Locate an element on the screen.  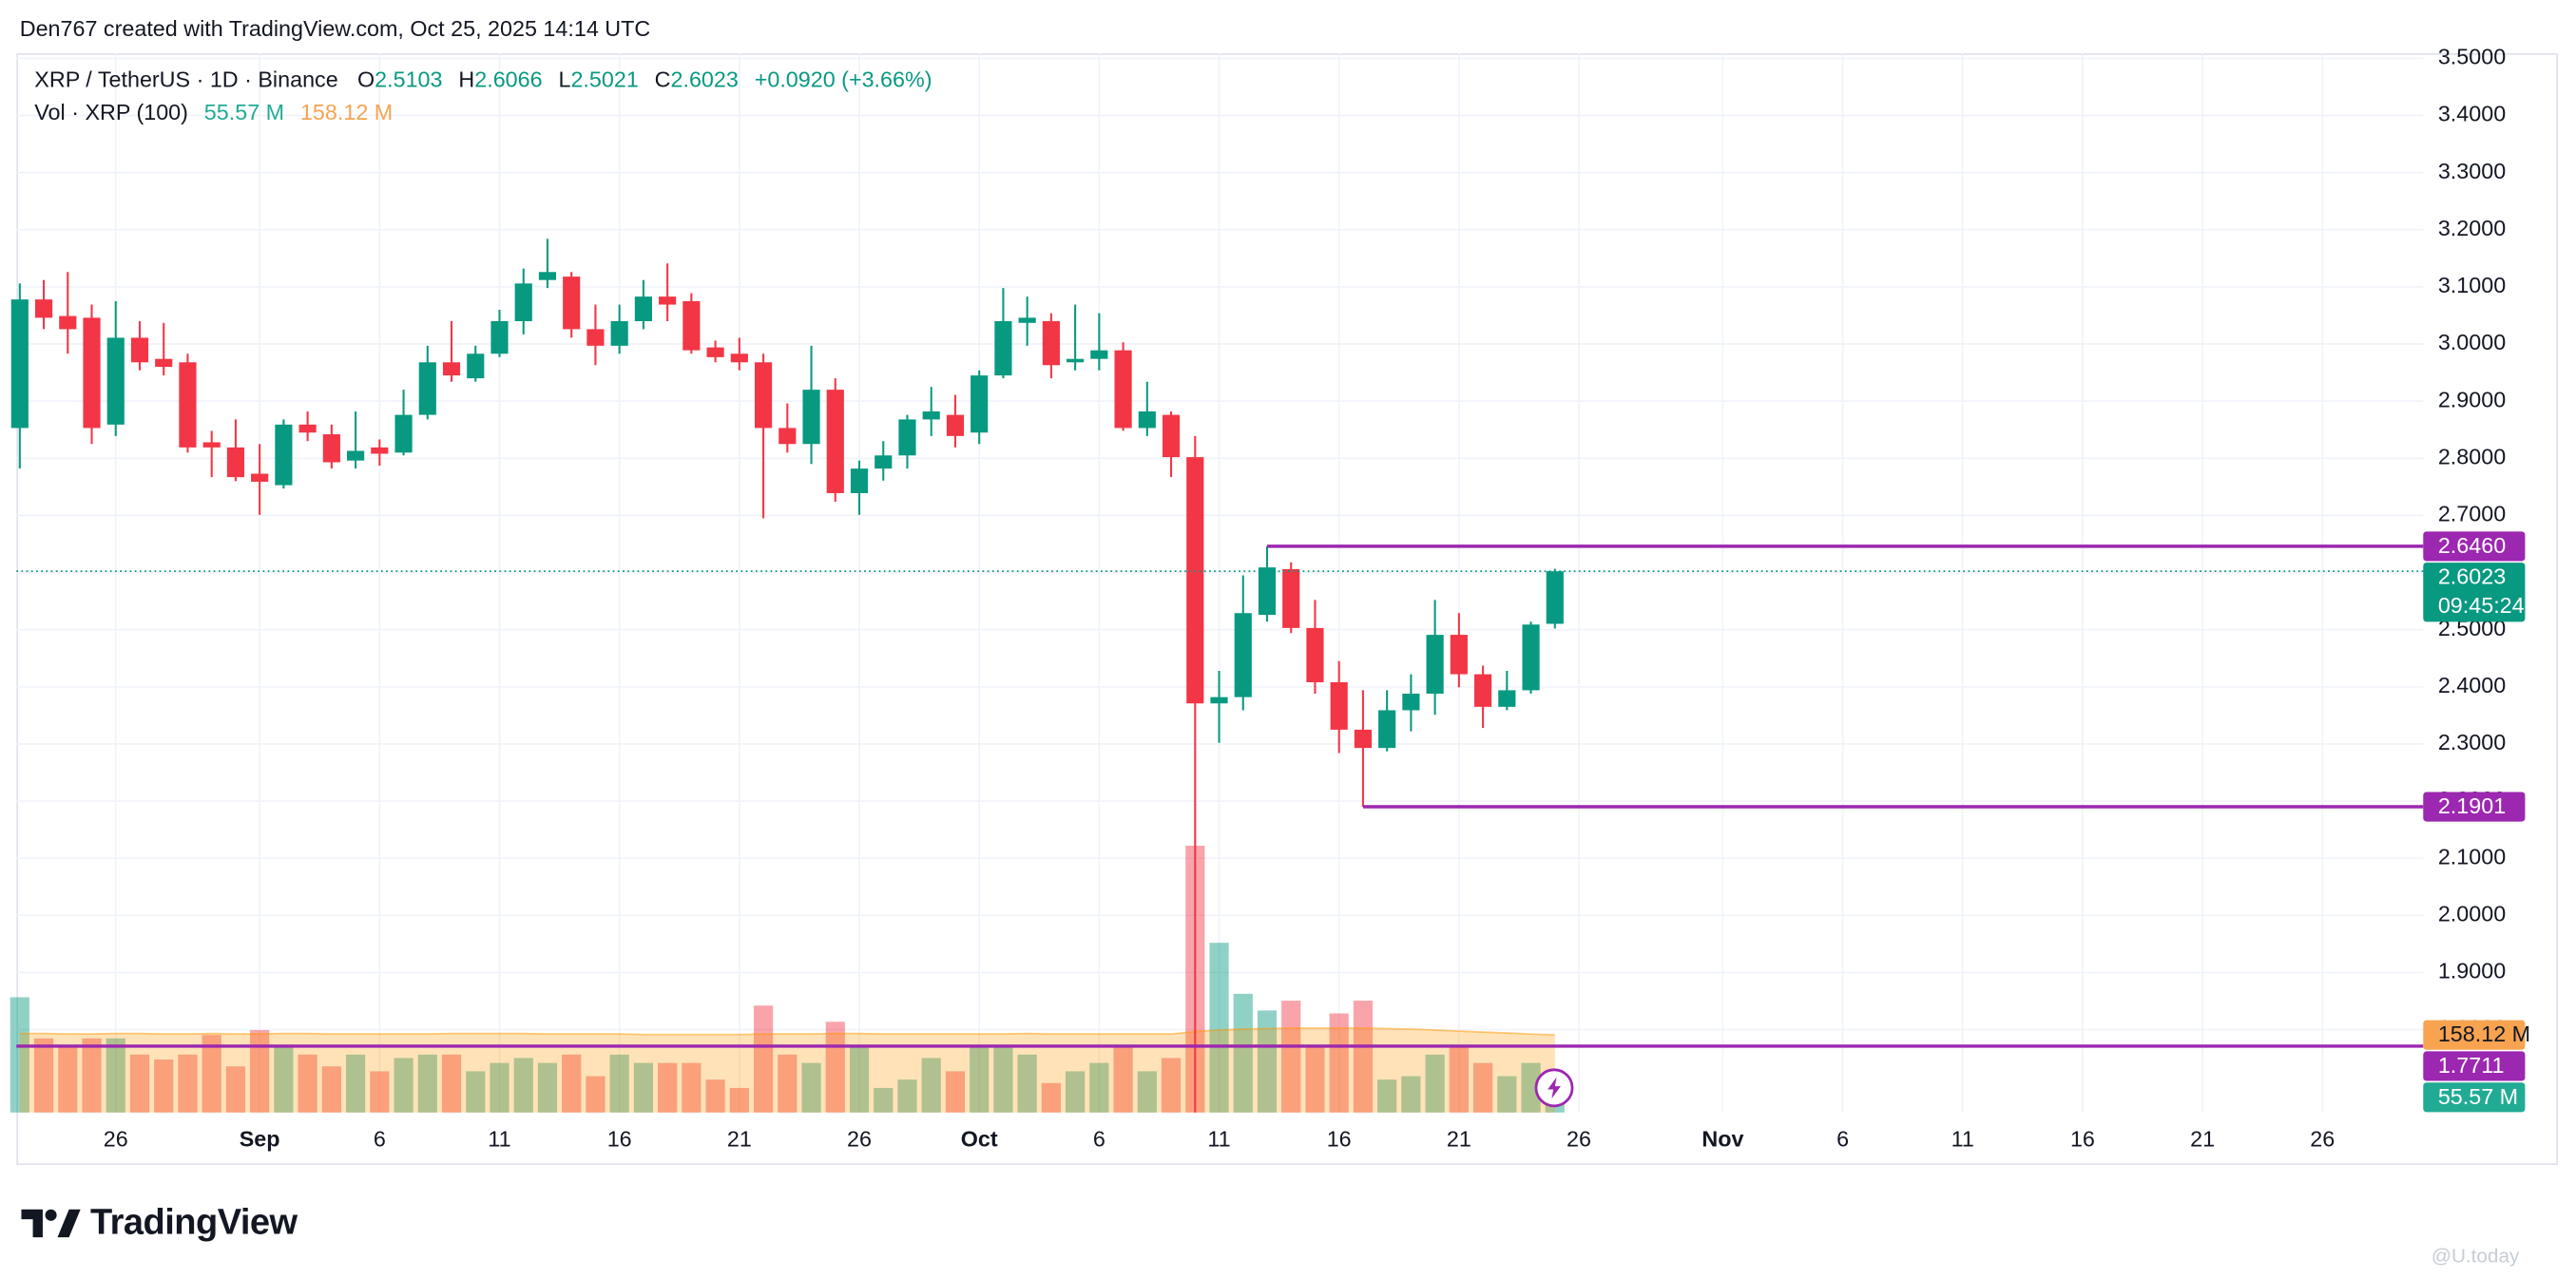
legend-letter: L is located at coordinates (564, 79).